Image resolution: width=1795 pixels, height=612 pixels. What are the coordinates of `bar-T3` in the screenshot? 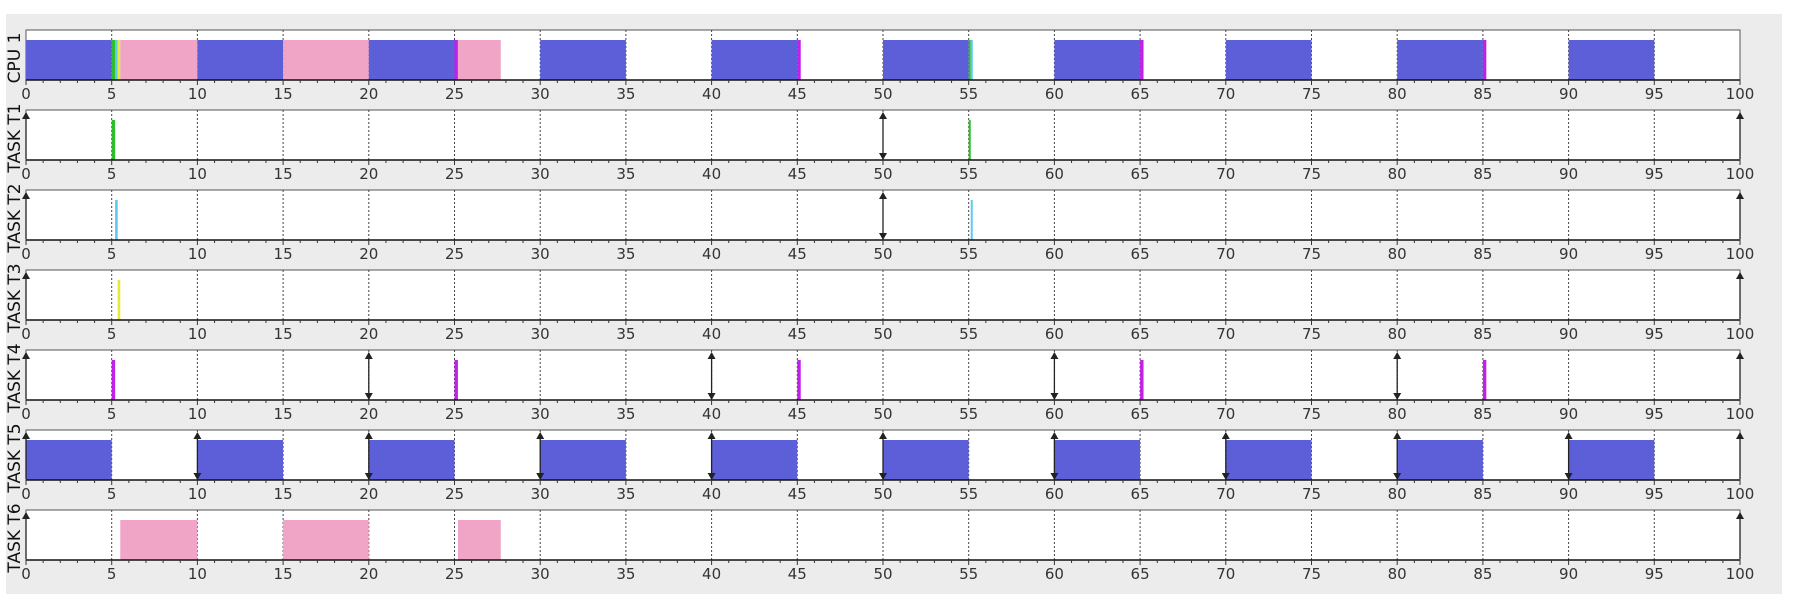 It's located at (119, 60).